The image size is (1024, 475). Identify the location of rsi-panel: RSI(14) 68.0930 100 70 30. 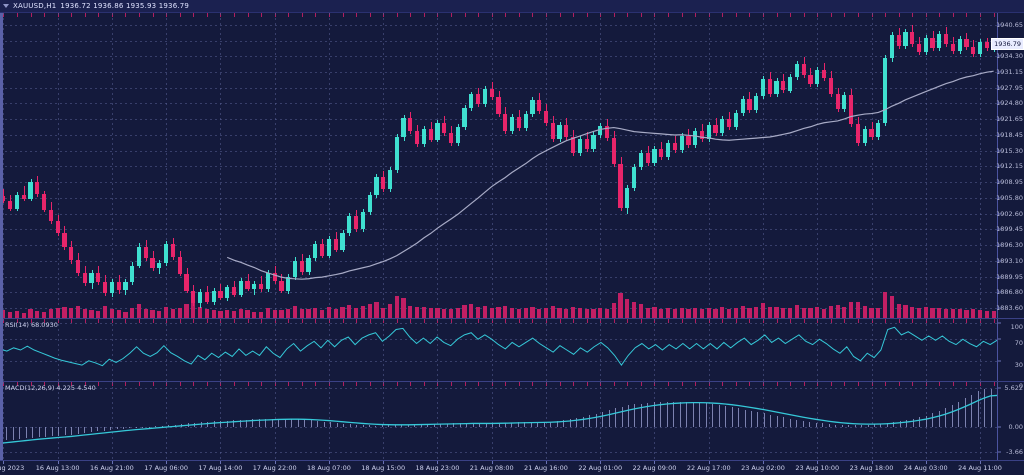
(512, 350).